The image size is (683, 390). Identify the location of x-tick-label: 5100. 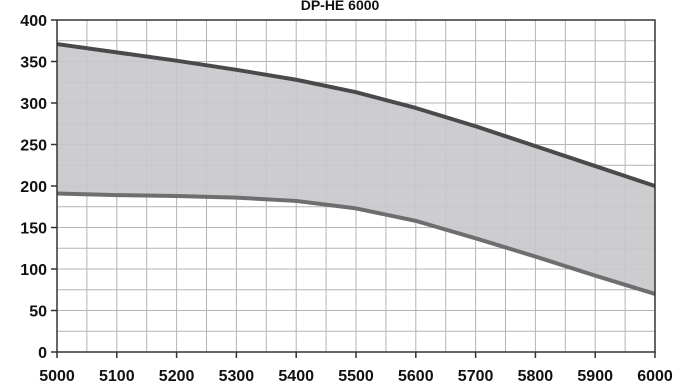
(117, 376).